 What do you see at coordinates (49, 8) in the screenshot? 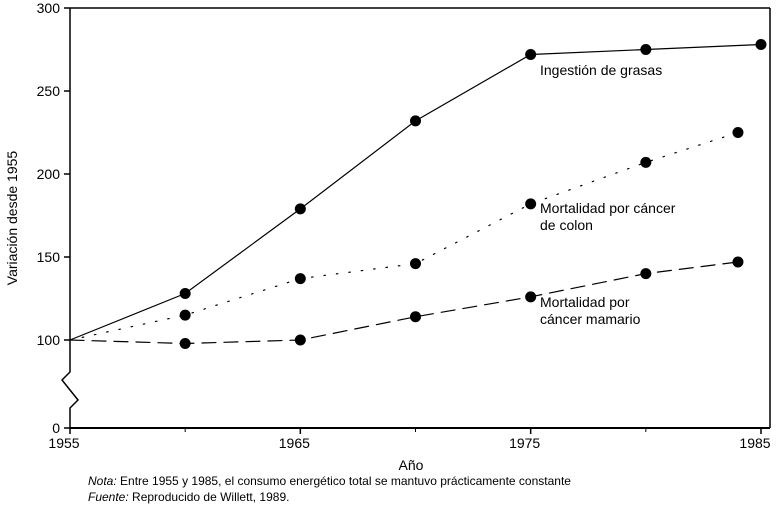
I see `y-tick-label: 300` at bounding box center [49, 8].